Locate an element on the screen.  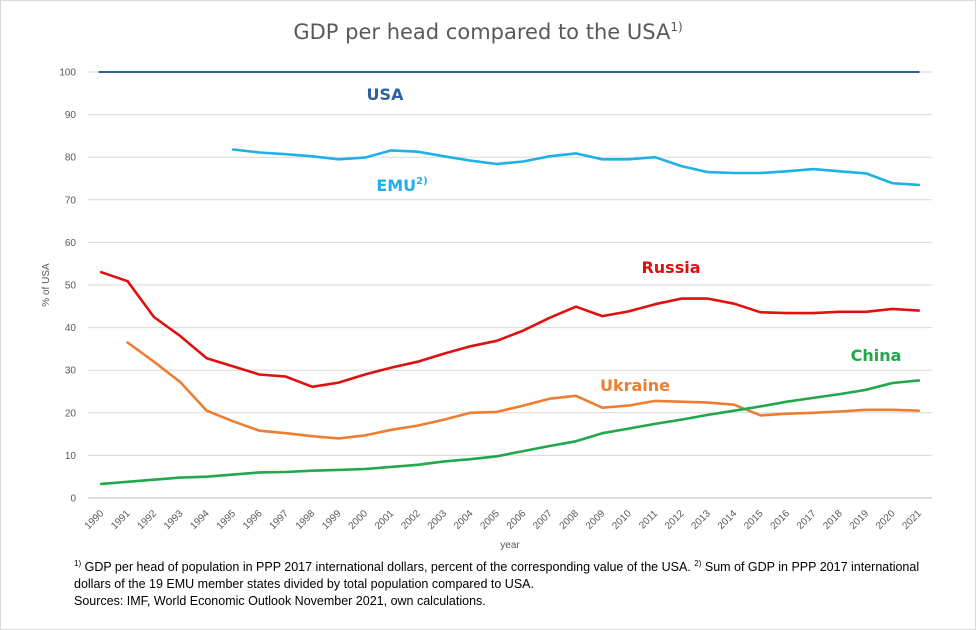
x-tick-label: 1991 is located at coordinates (121, 520).